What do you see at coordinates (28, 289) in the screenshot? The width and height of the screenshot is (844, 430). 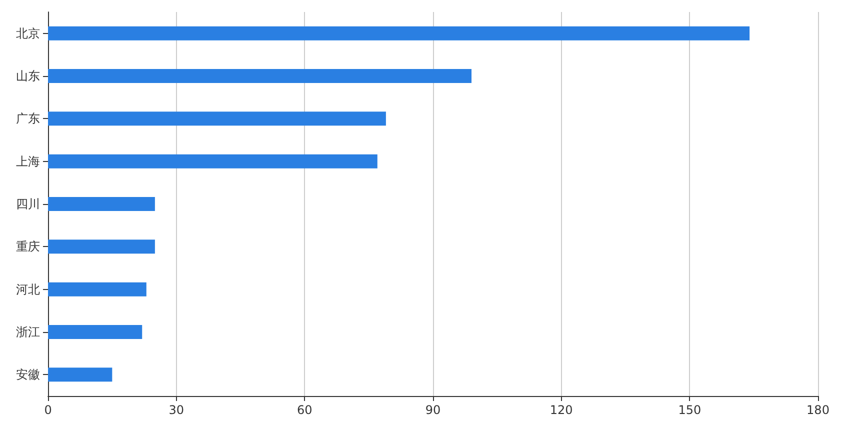 I see `y-tick-label: 河北` at bounding box center [28, 289].